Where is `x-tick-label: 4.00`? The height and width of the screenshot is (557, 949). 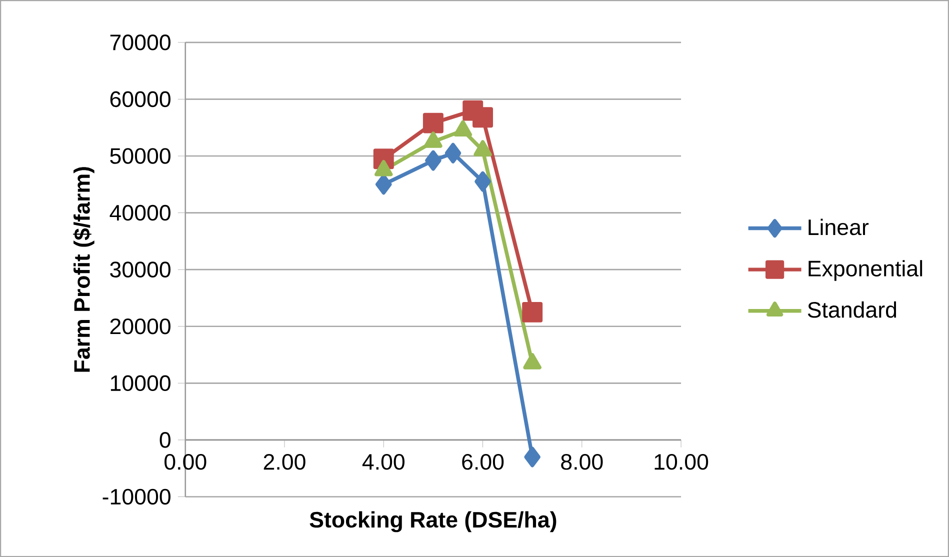 x-tick-label: 4.00 is located at coordinates (383, 462).